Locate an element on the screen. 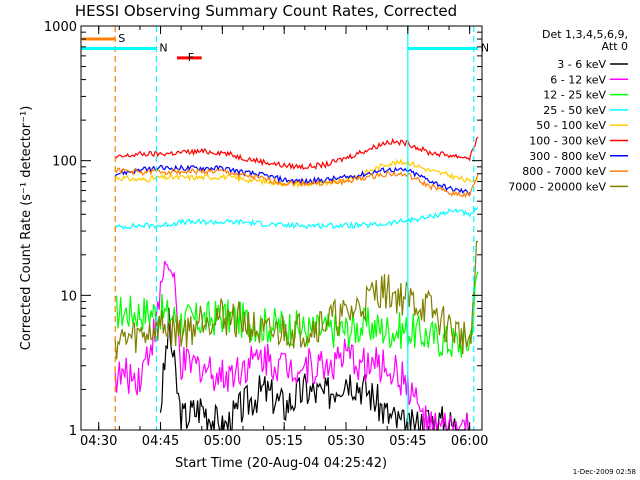 The height and width of the screenshot is (480, 640). status-bar-label: F is located at coordinates (191, 57).